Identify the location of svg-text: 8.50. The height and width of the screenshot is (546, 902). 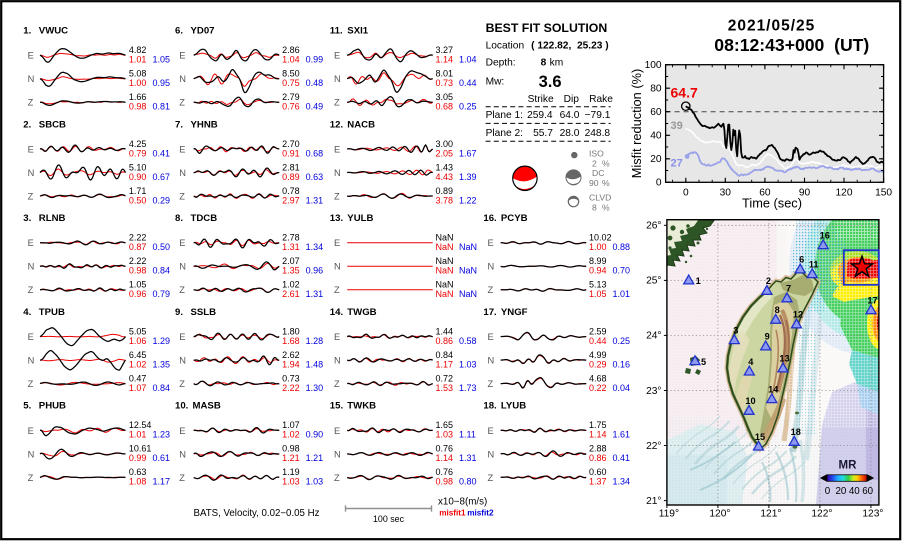
(291, 74).